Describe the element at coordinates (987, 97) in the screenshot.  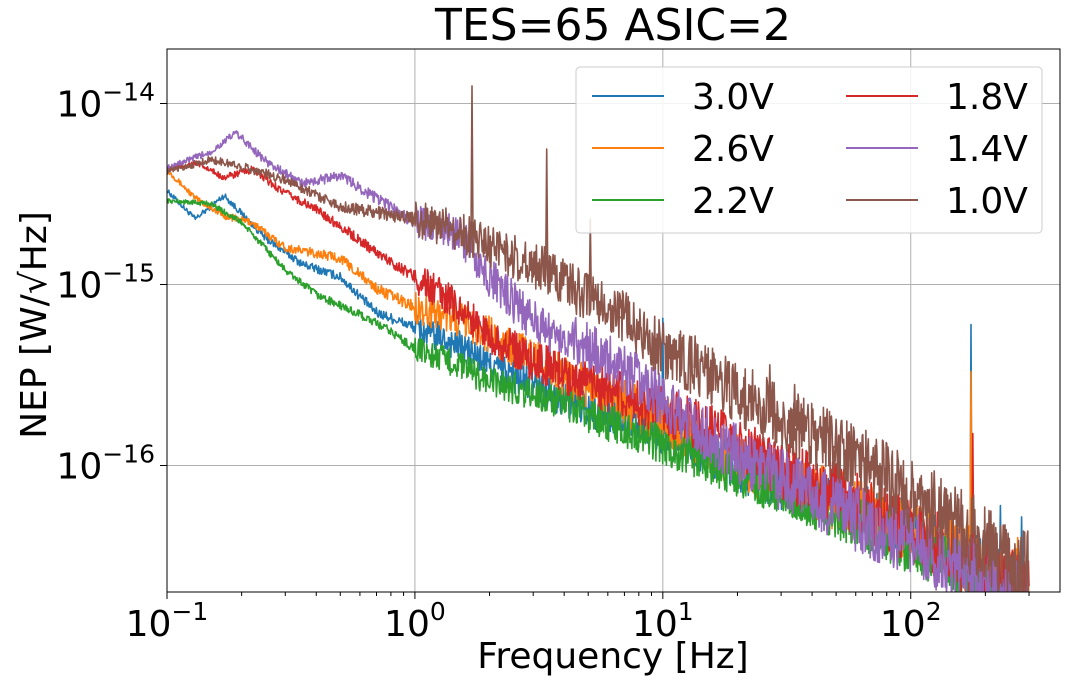
I see `legend-label: 1.8V` at that location.